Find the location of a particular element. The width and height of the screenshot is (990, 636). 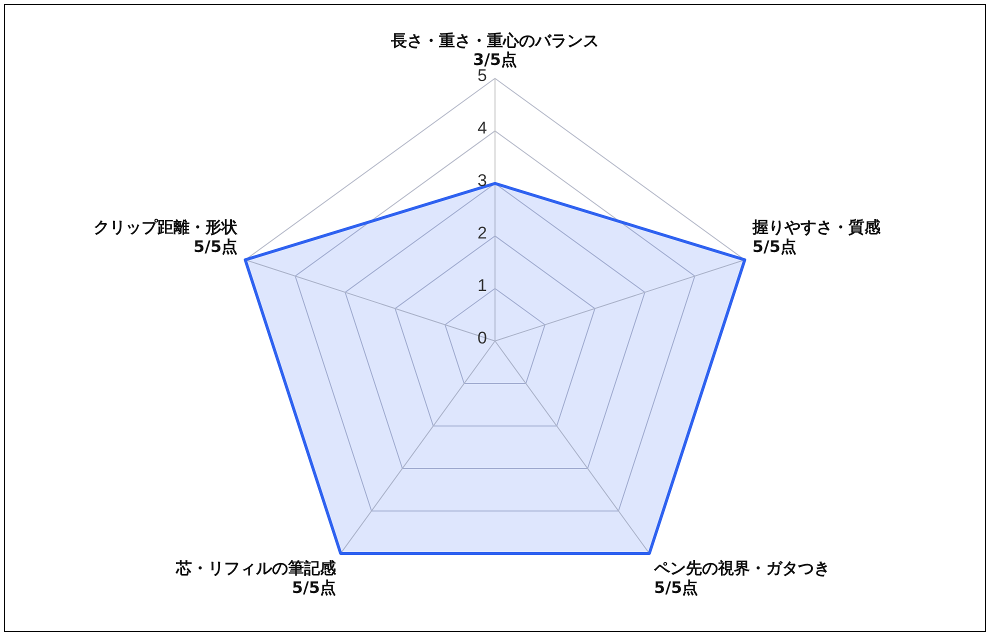

y-tick-label: 4 is located at coordinates (482, 128).